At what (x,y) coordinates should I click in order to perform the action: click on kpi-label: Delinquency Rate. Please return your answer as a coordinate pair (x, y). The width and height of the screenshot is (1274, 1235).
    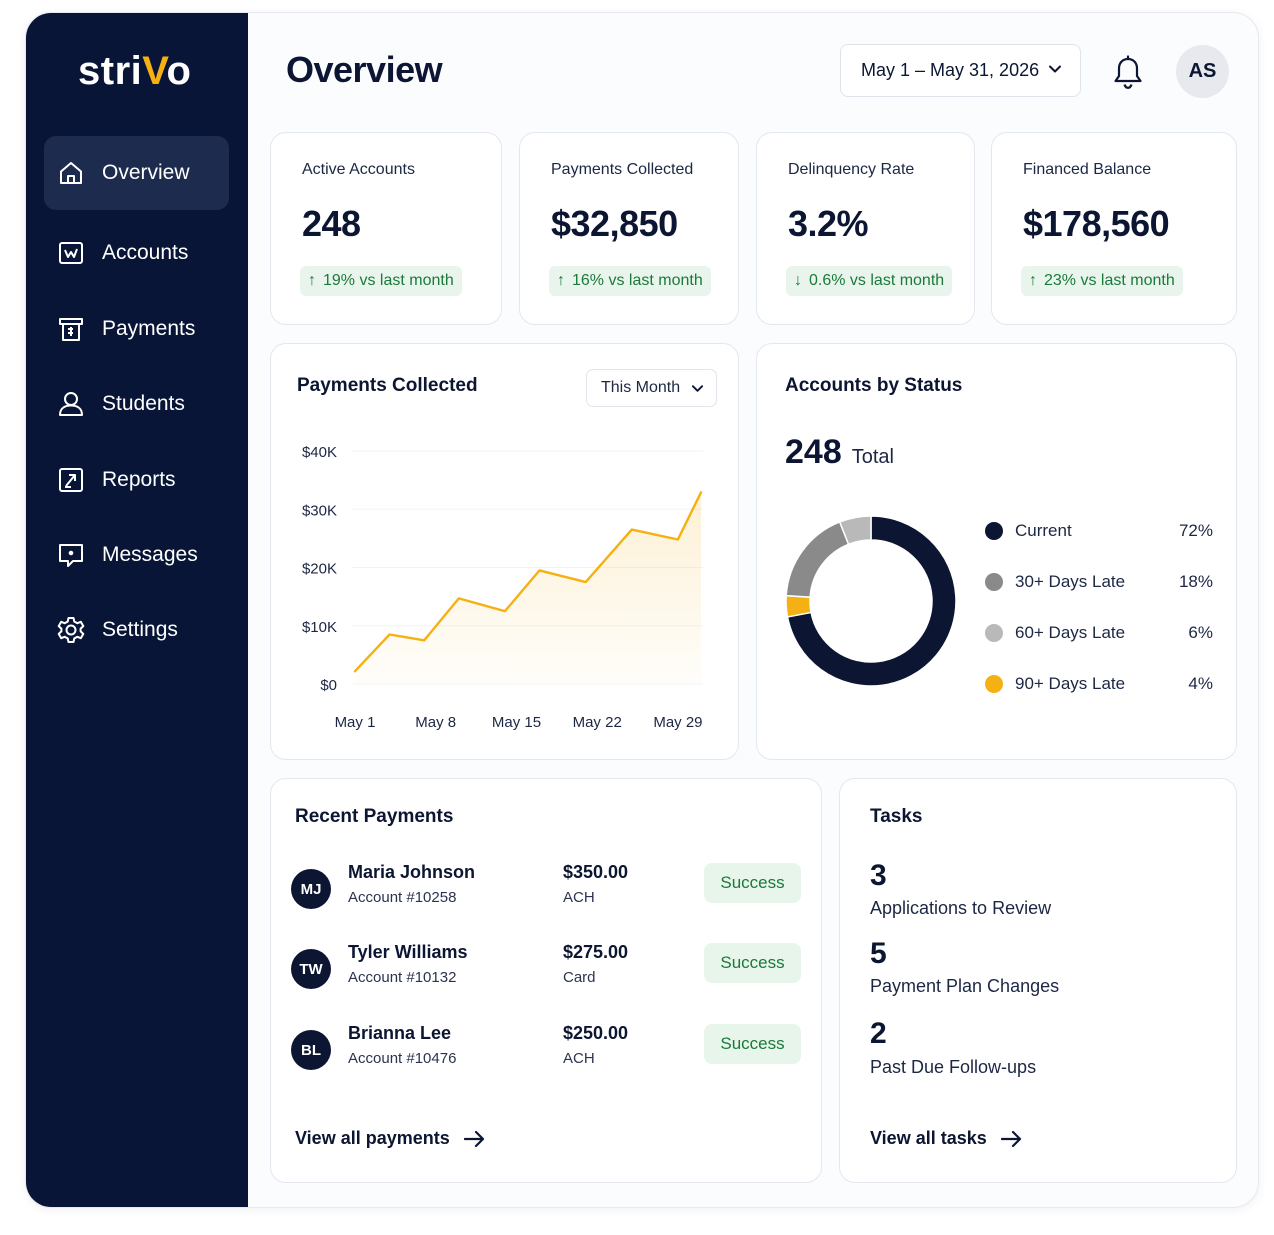
    Looking at the image, I should click on (851, 169).